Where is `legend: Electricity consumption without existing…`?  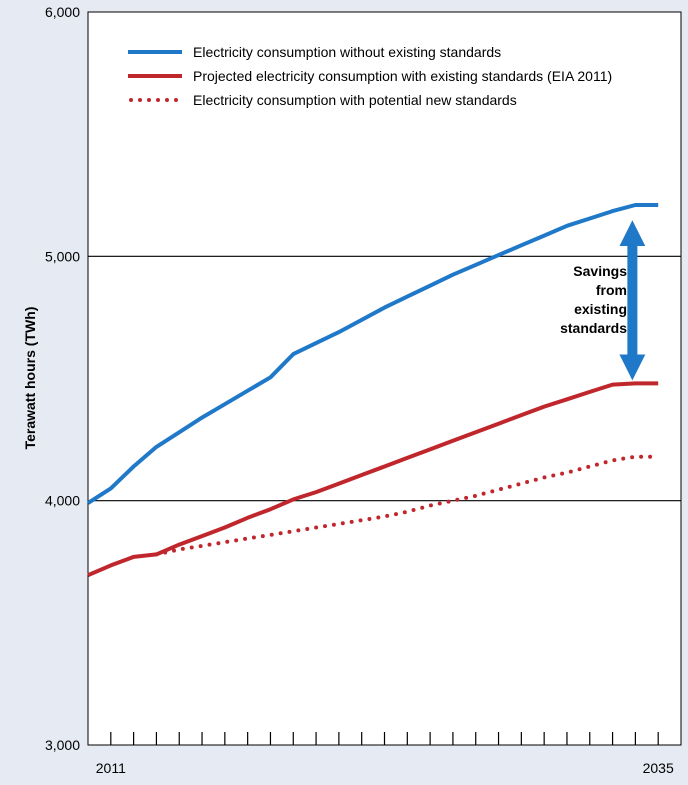
legend: Electricity consumption without existing… is located at coordinates (370, 76).